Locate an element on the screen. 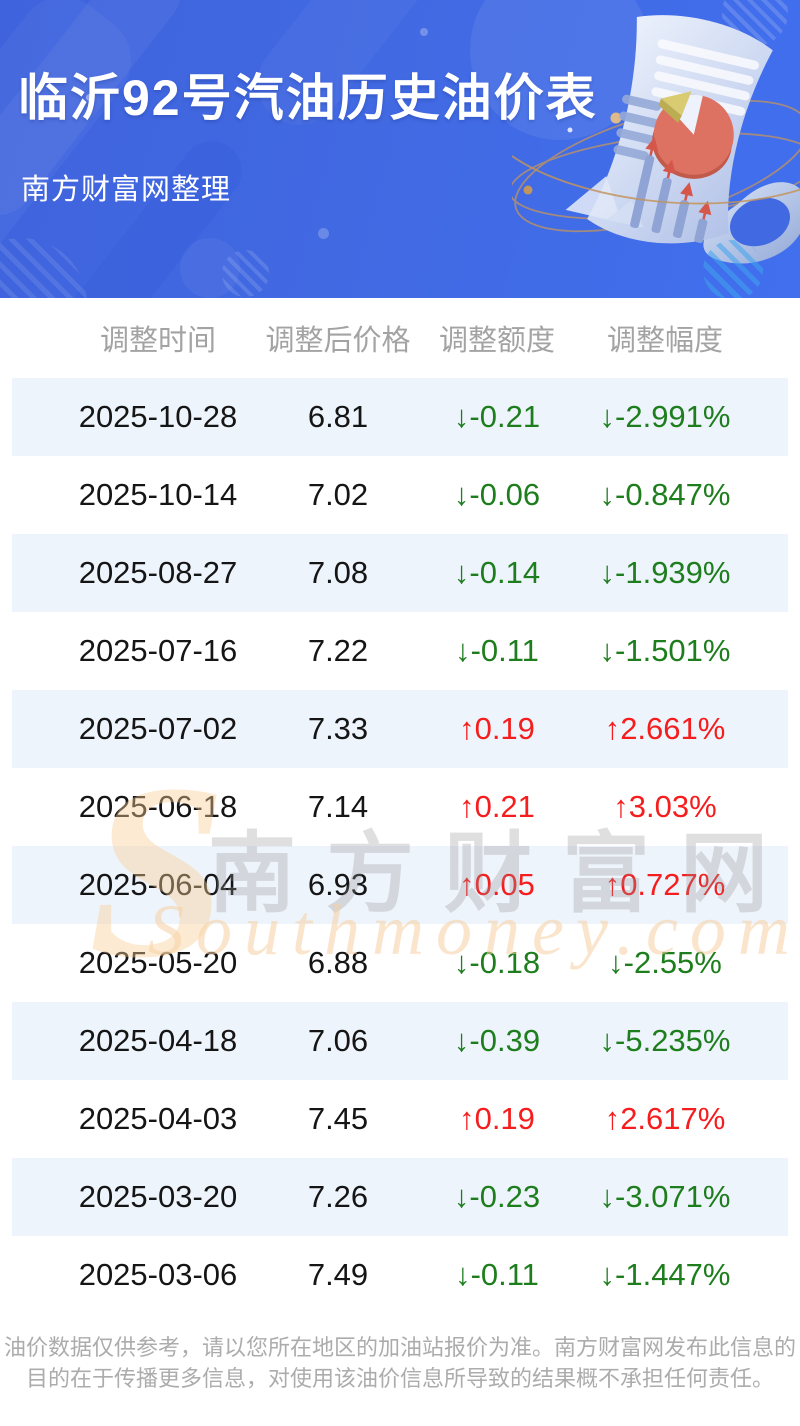 The image size is (800, 1426). date-cell: 2025-06-04 is located at coordinates (158, 884).